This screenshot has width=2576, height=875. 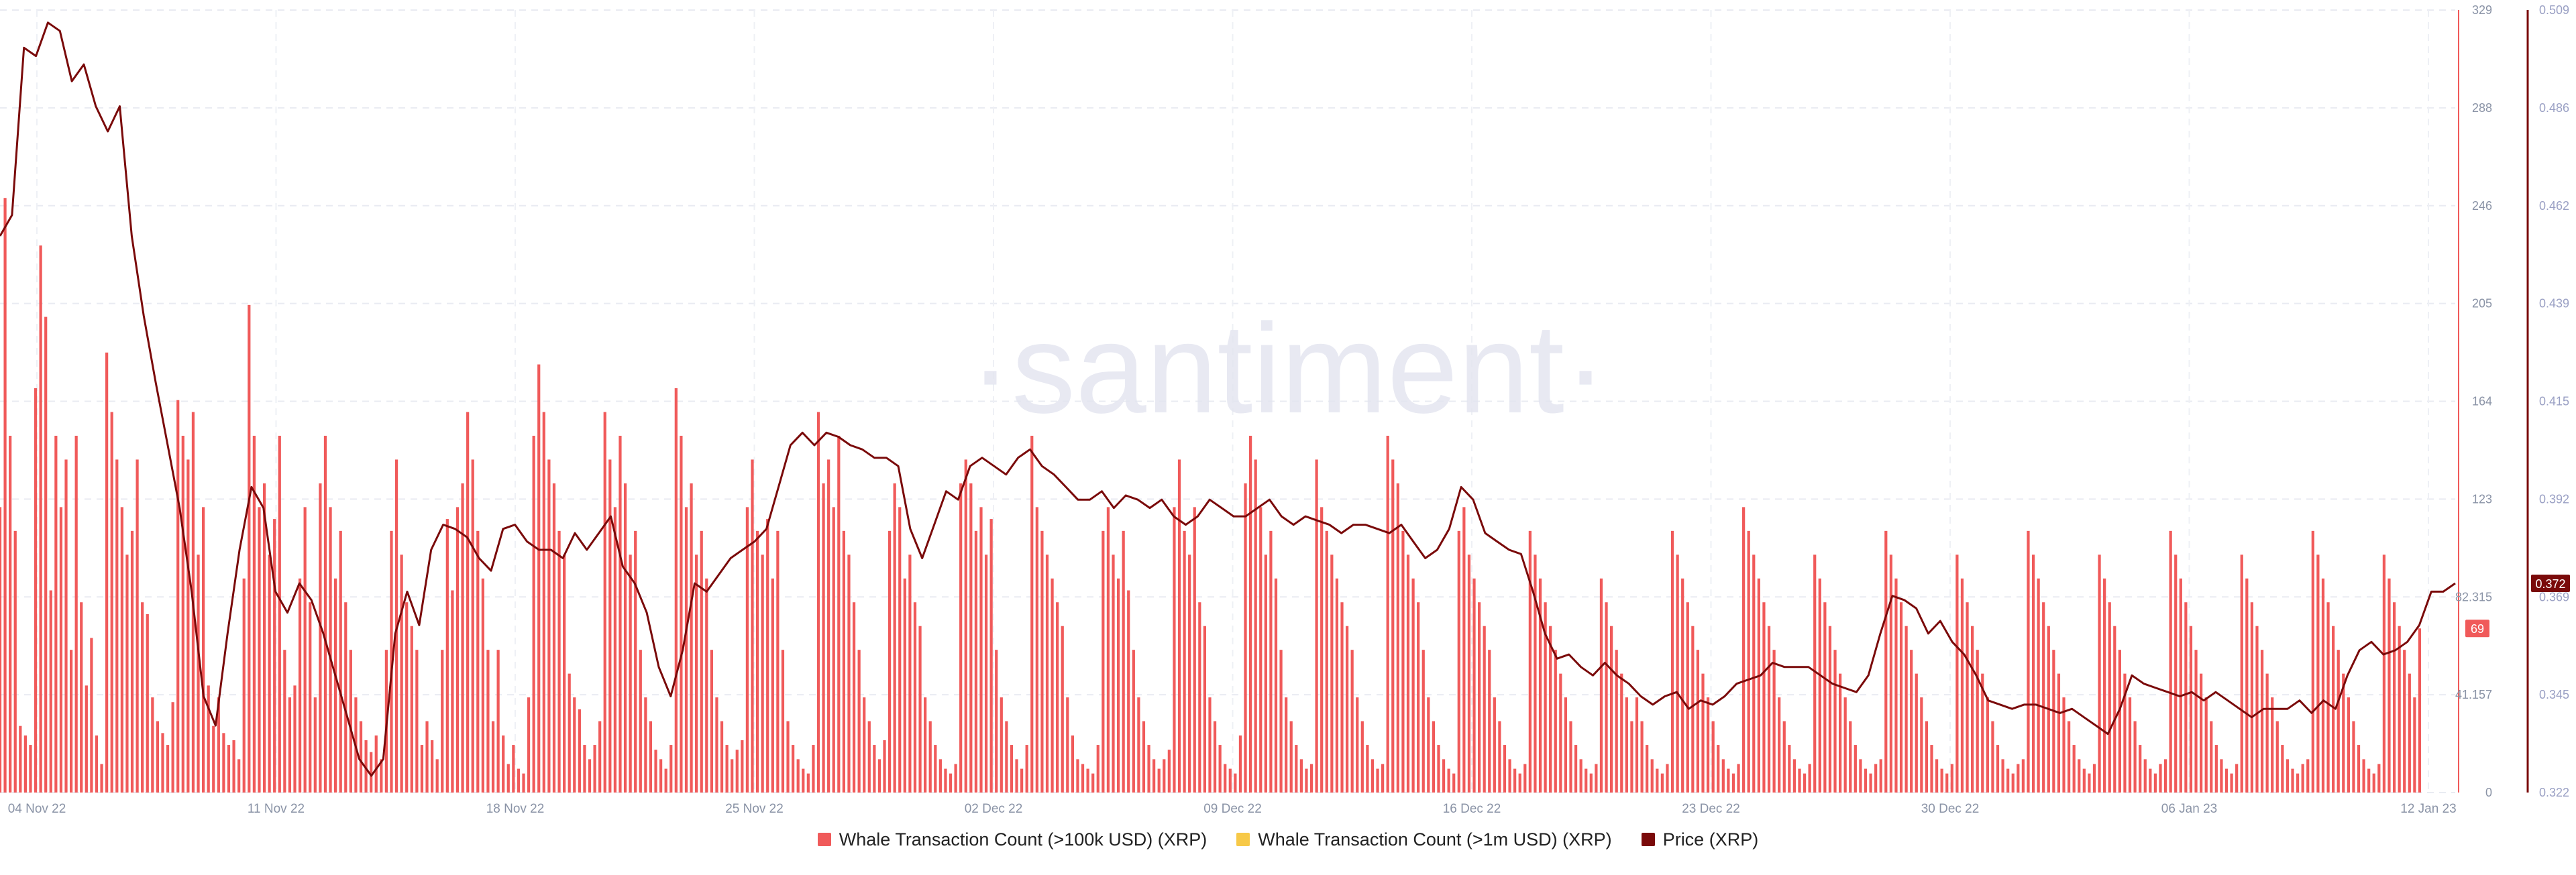 I want to click on count-axis-tick-label: 329, so click(x=2482, y=10).